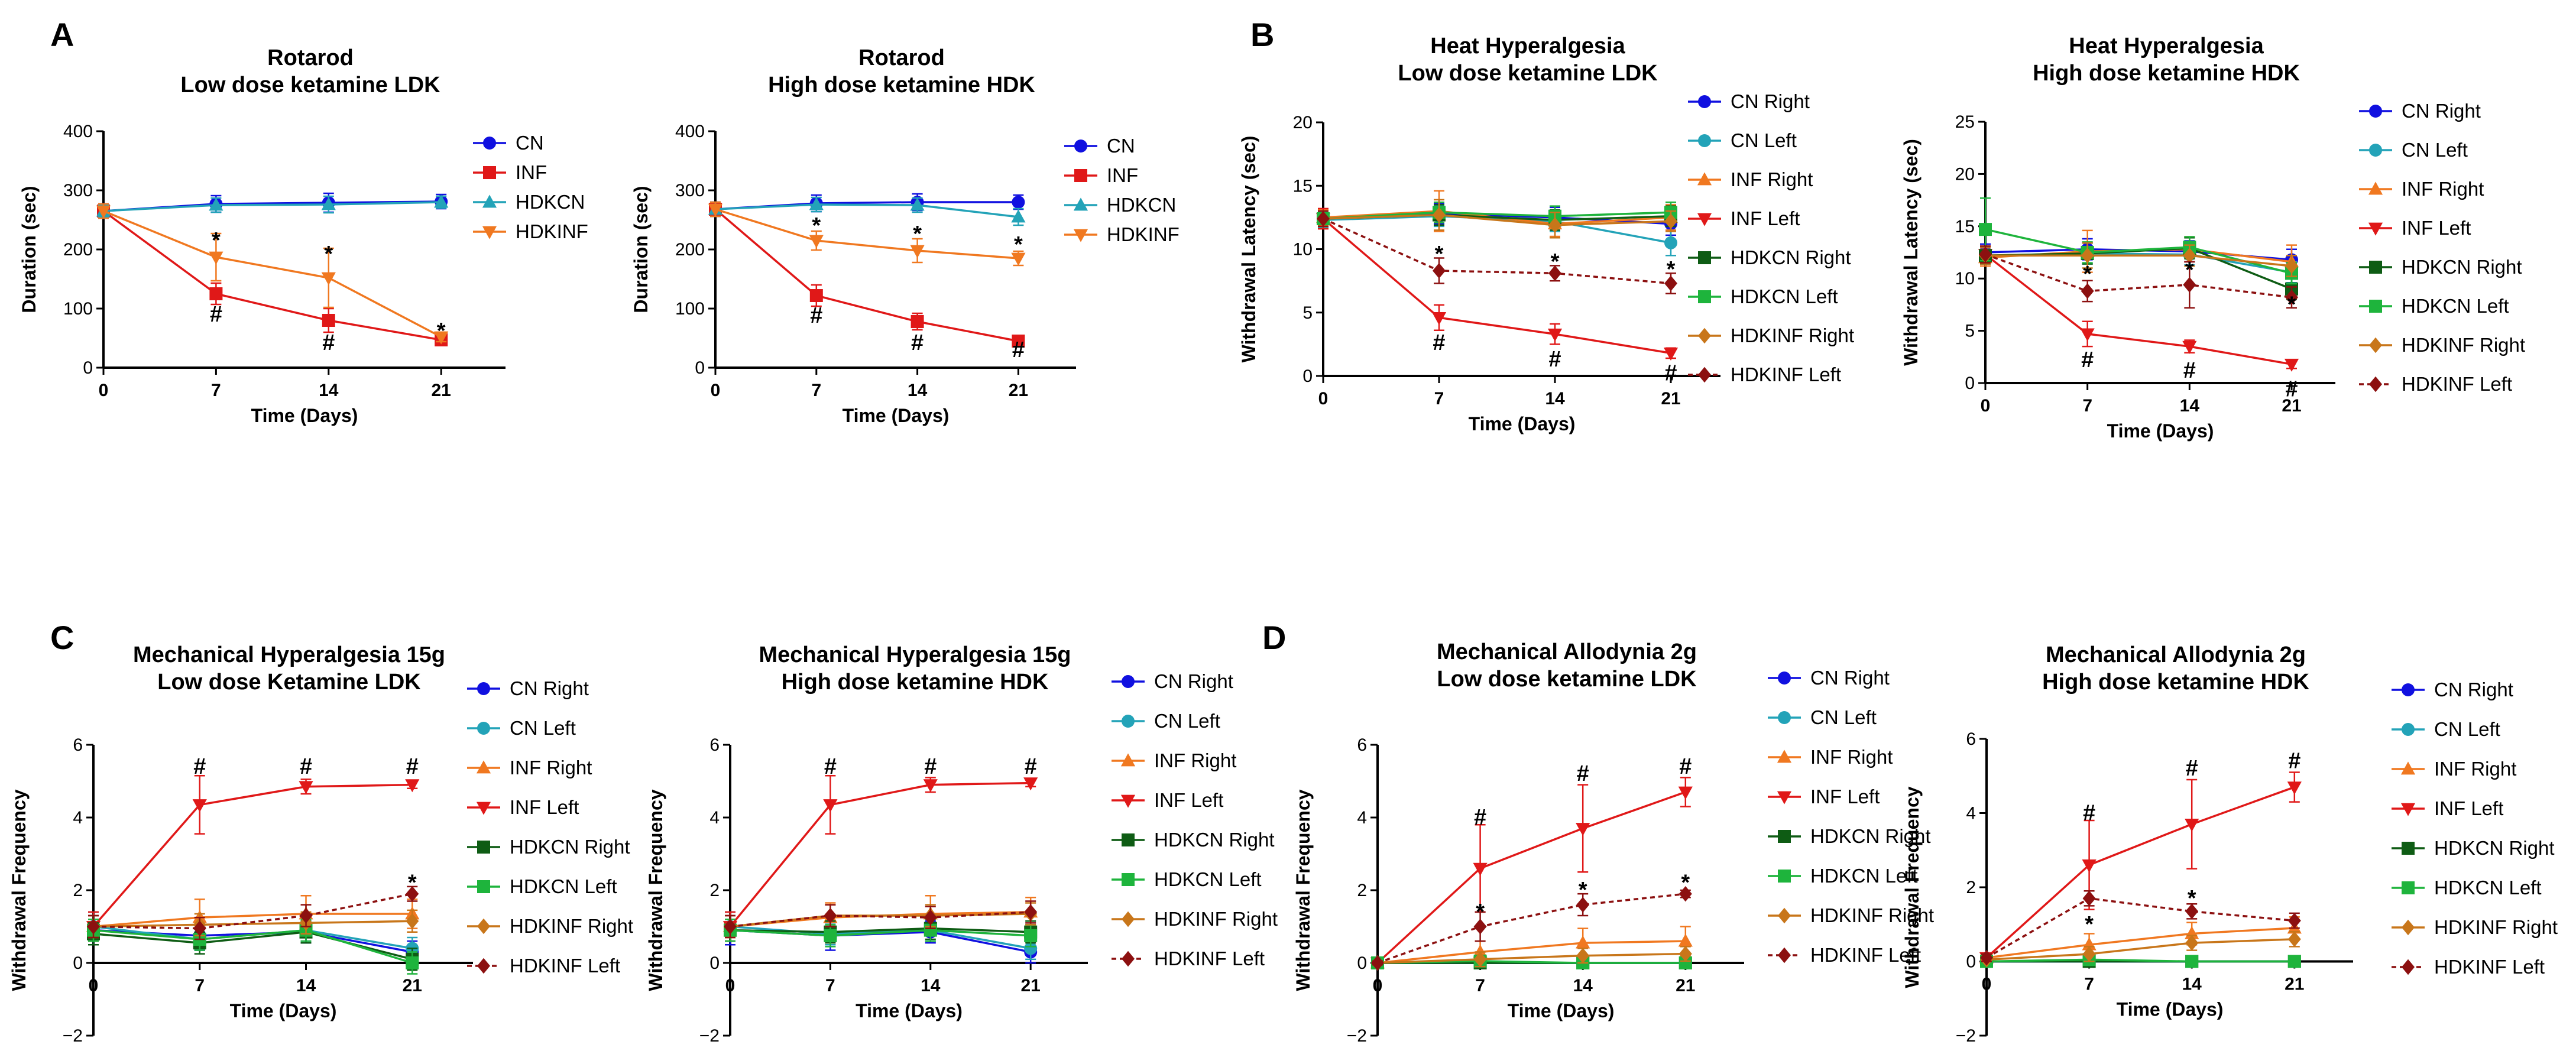  Describe the element at coordinates (655, 890) in the screenshot. I see `y-axis-label: Withdrawal Frequency` at that location.